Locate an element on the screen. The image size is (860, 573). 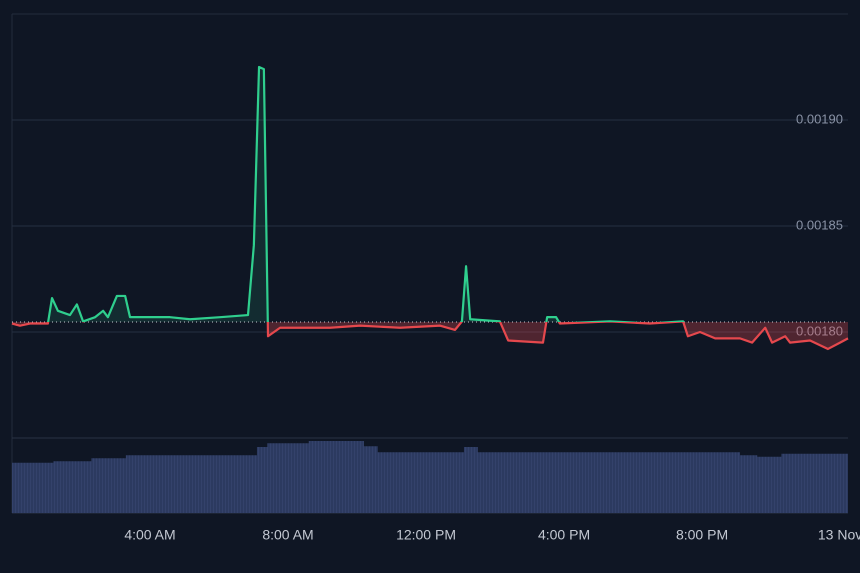
x-tick-label: 8:00 PM is located at coordinates (702, 535).